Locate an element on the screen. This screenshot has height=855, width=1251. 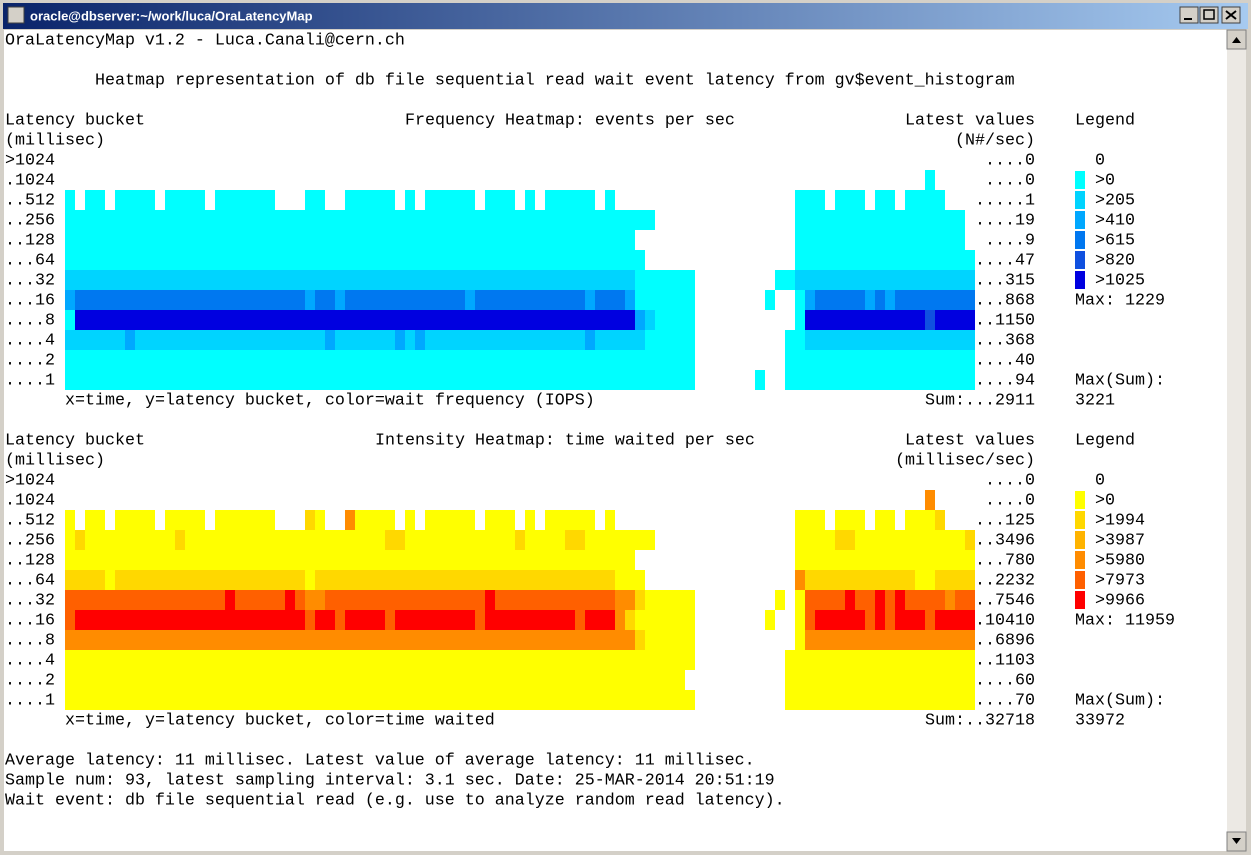
scrollbar is located at coordinates (1236, 440).